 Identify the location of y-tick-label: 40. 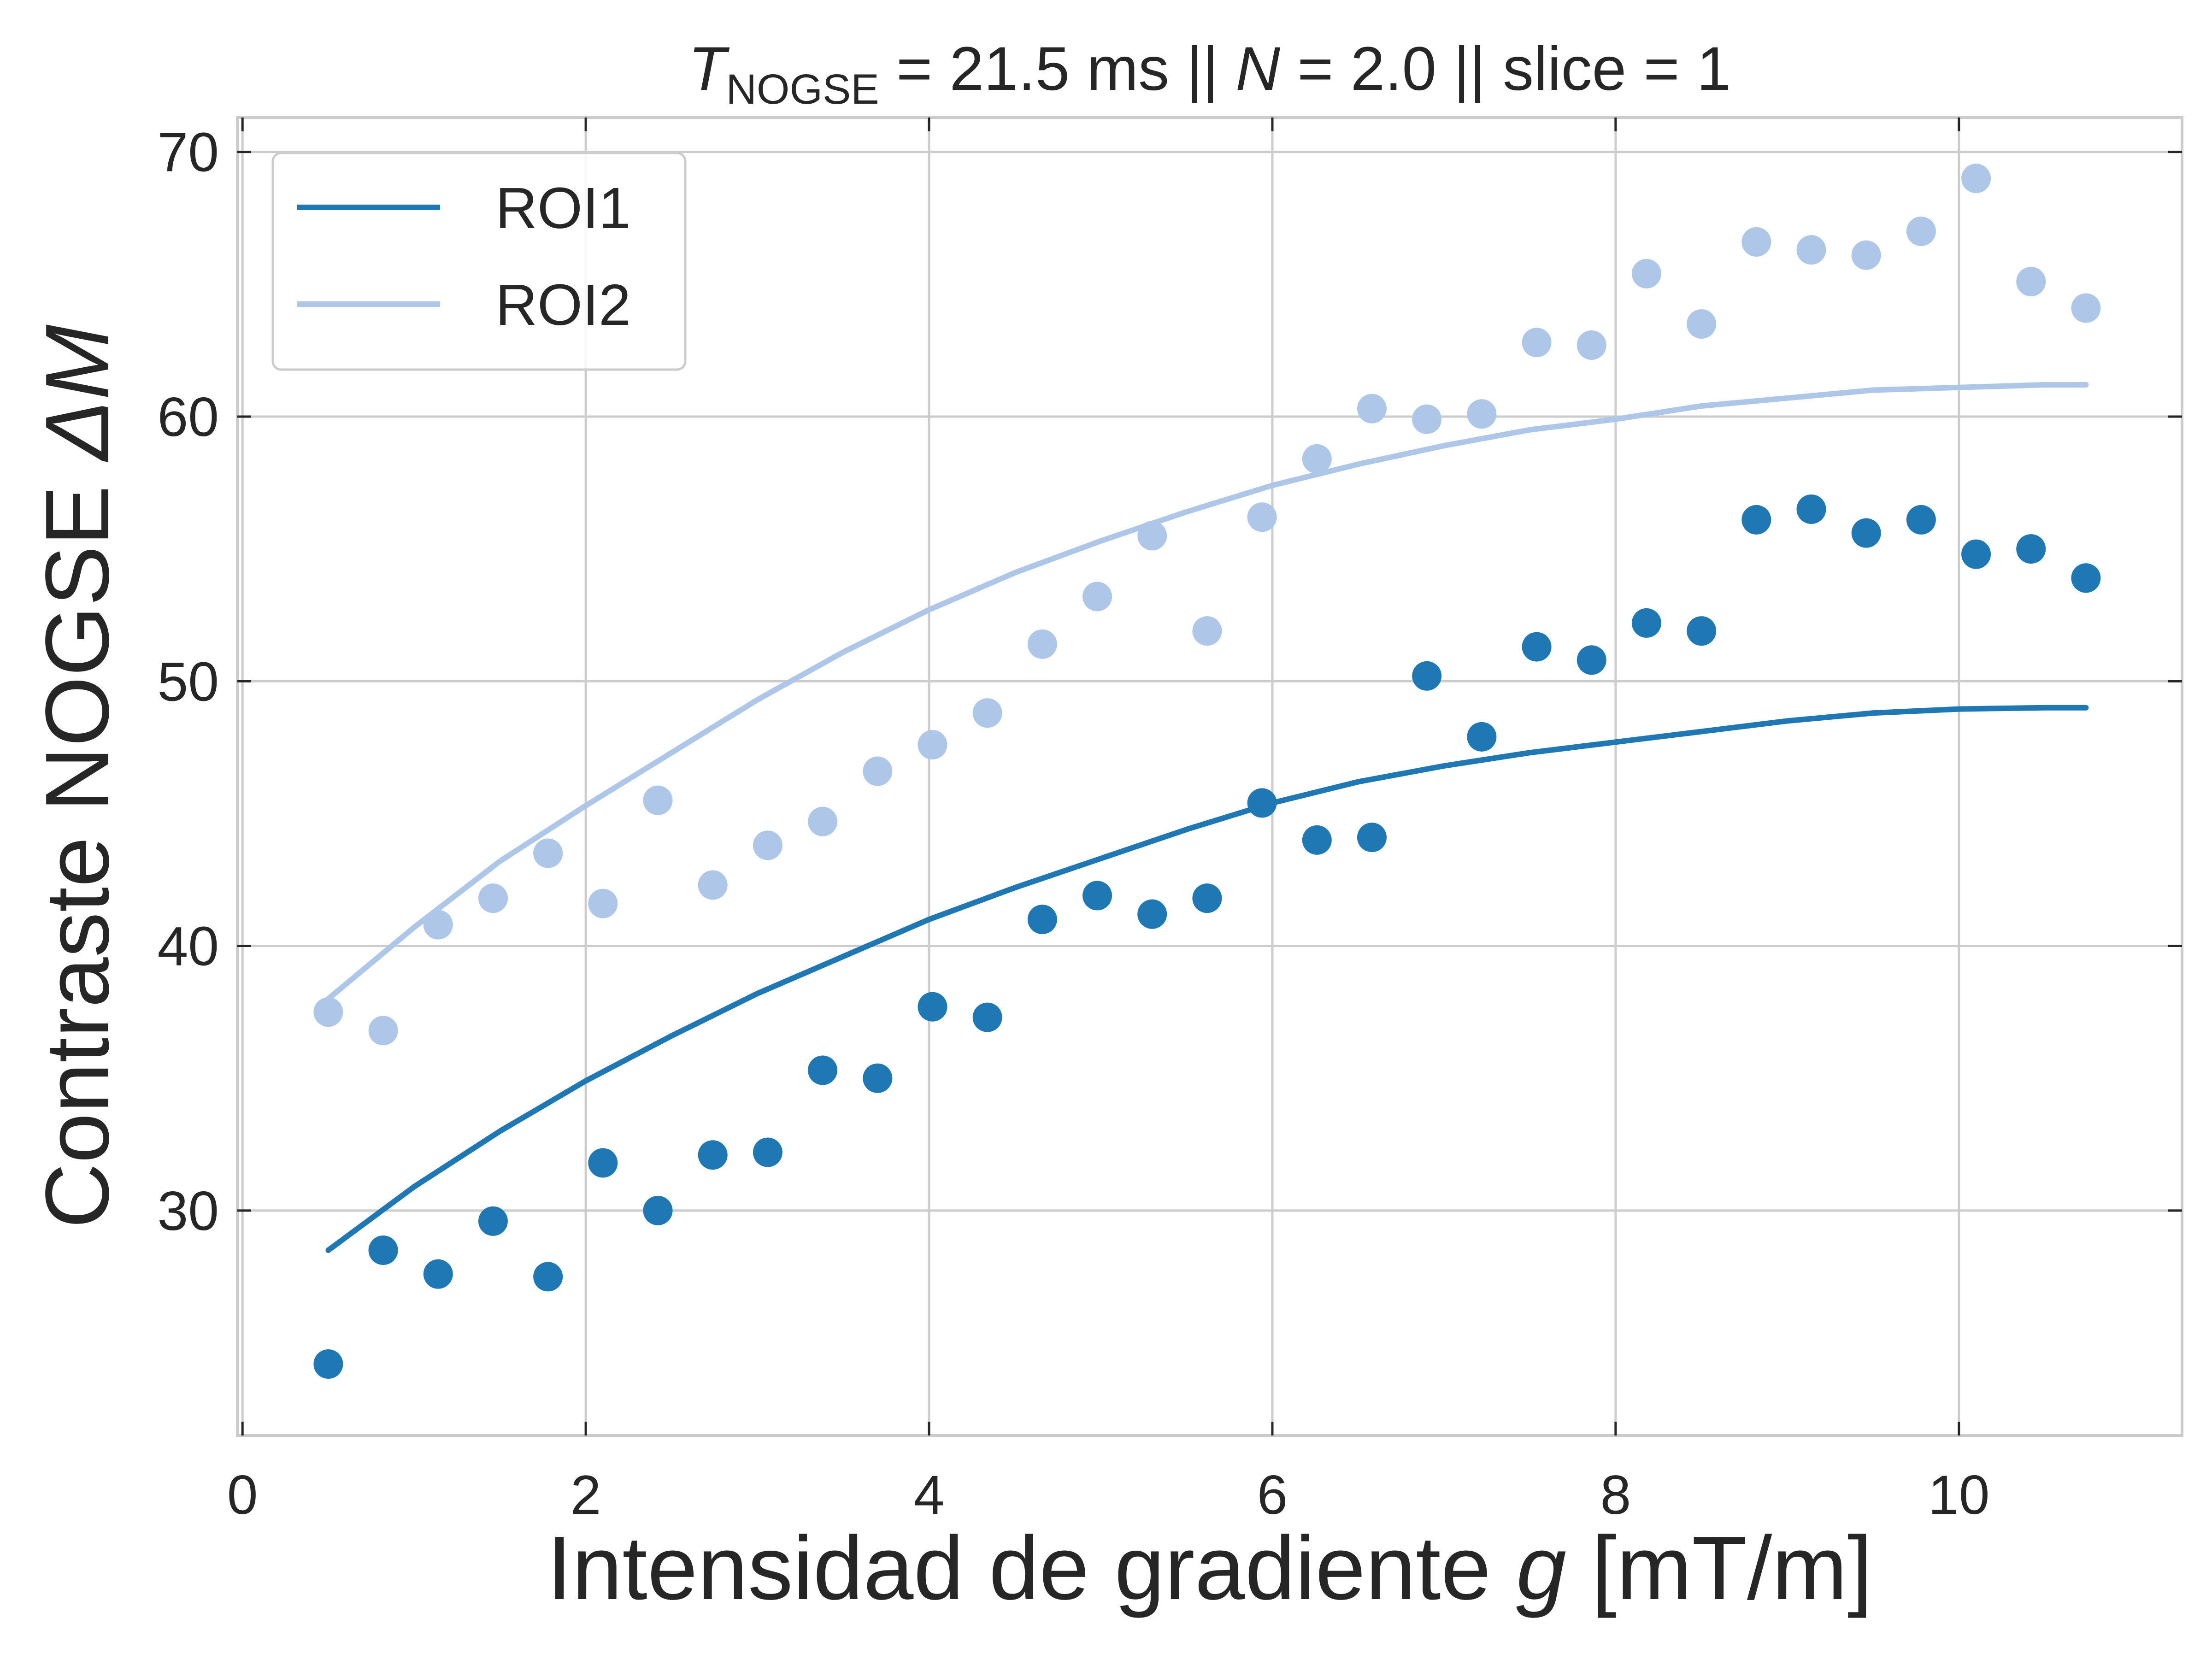
(188, 946).